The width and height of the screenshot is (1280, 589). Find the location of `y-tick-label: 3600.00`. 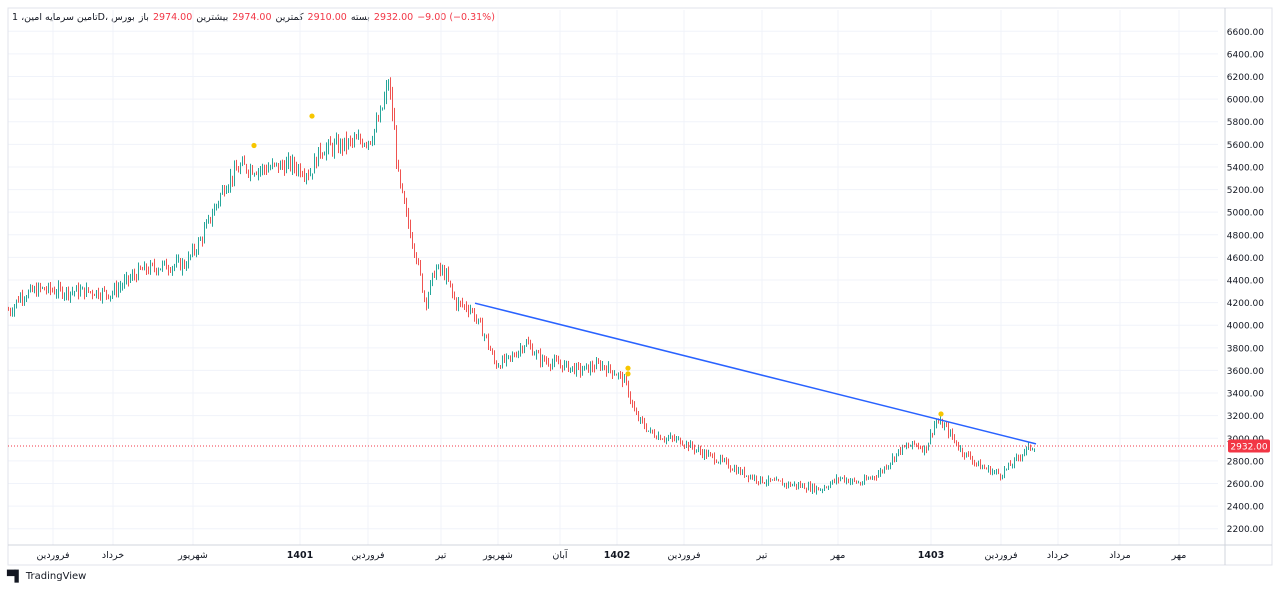

y-tick-label: 3600.00 is located at coordinates (1245, 372).